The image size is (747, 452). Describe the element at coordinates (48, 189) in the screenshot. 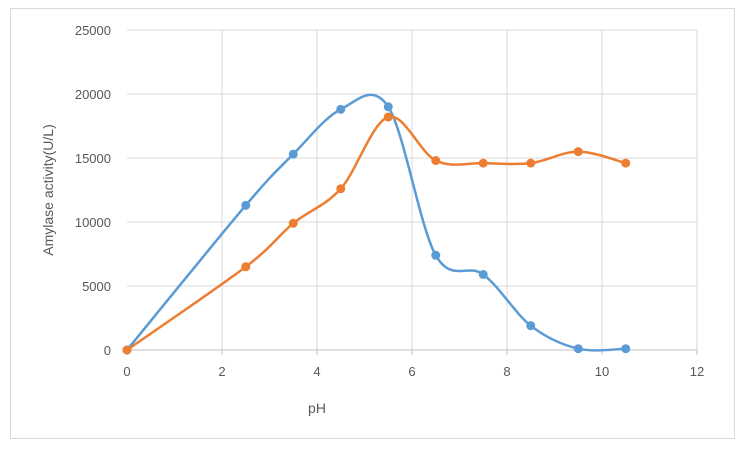

I see `y-axis-title: Amylase activity(U/L)` at that location.